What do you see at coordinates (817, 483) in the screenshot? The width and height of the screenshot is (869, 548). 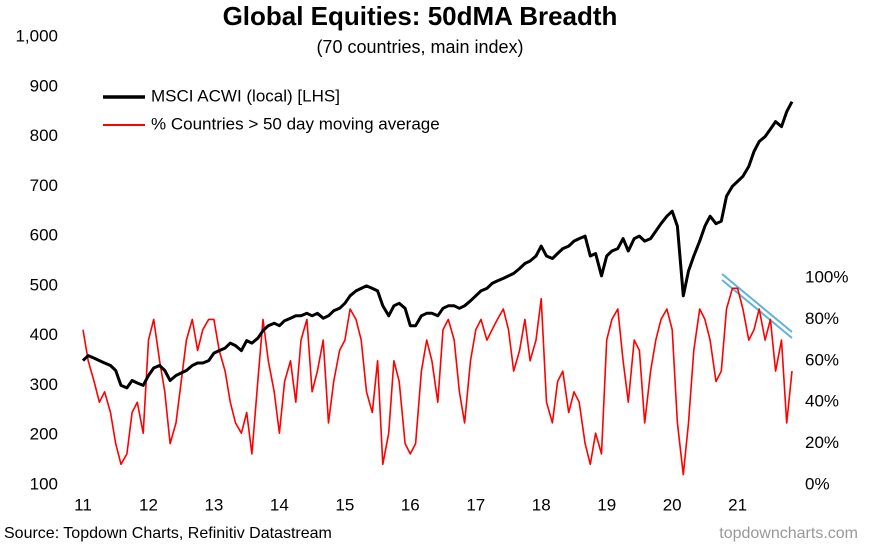 I see `y2-tick-label: 0%` at bounding box center [817, 483].